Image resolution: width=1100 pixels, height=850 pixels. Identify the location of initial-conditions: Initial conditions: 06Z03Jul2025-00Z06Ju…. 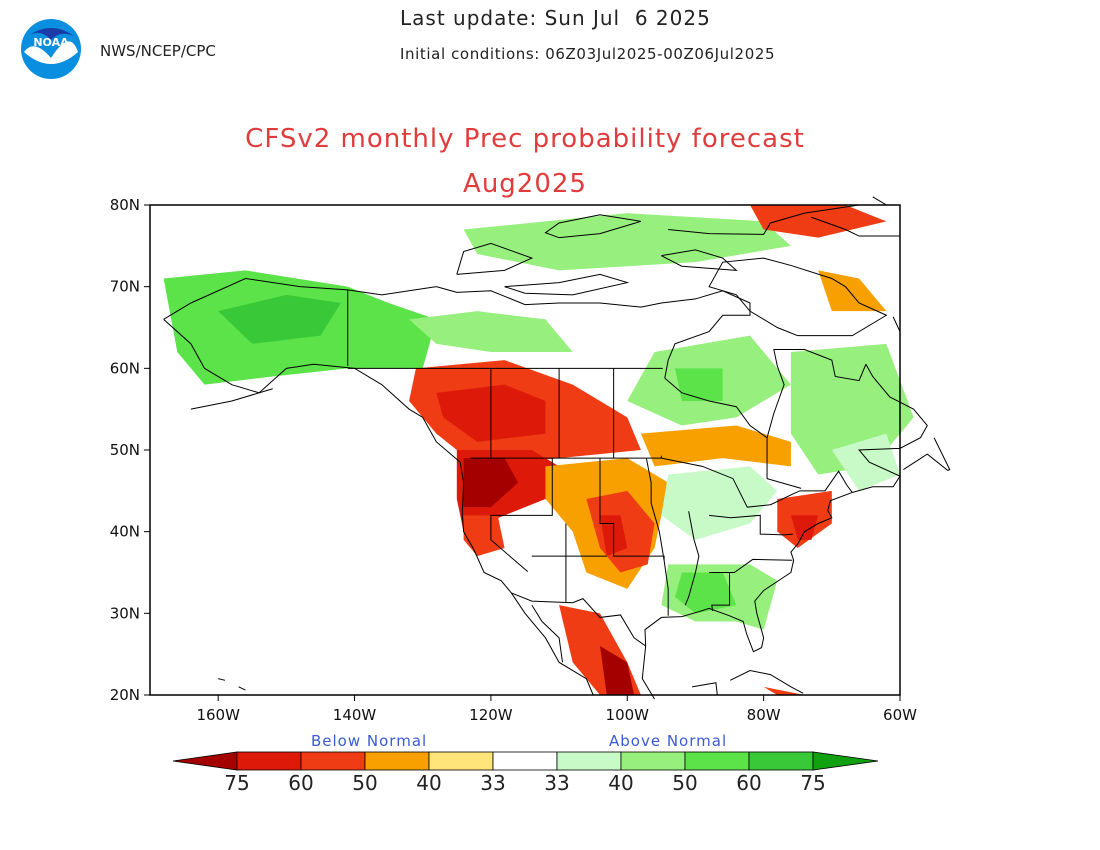
(588, 54).